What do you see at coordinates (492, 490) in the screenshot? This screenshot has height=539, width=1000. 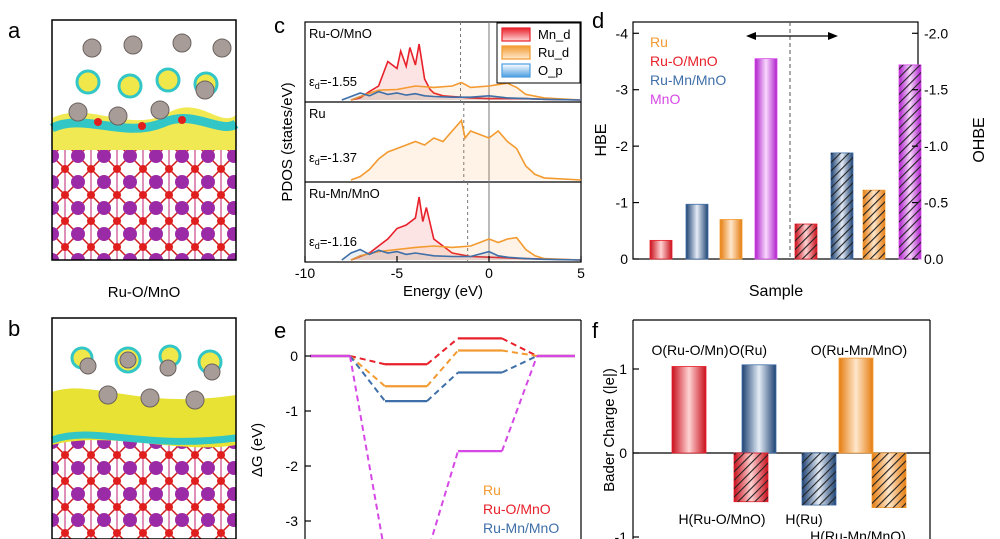 I see `dg-legend-Ru: Ru` at bounding box center [492, 490].